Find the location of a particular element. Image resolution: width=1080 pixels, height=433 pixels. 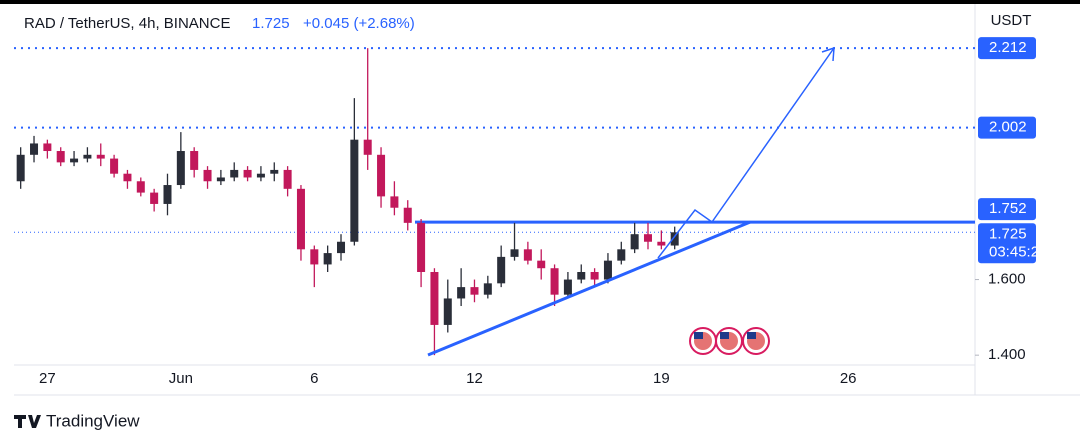

countdown: 03:45:20 is located at coordinates (1018, 251).